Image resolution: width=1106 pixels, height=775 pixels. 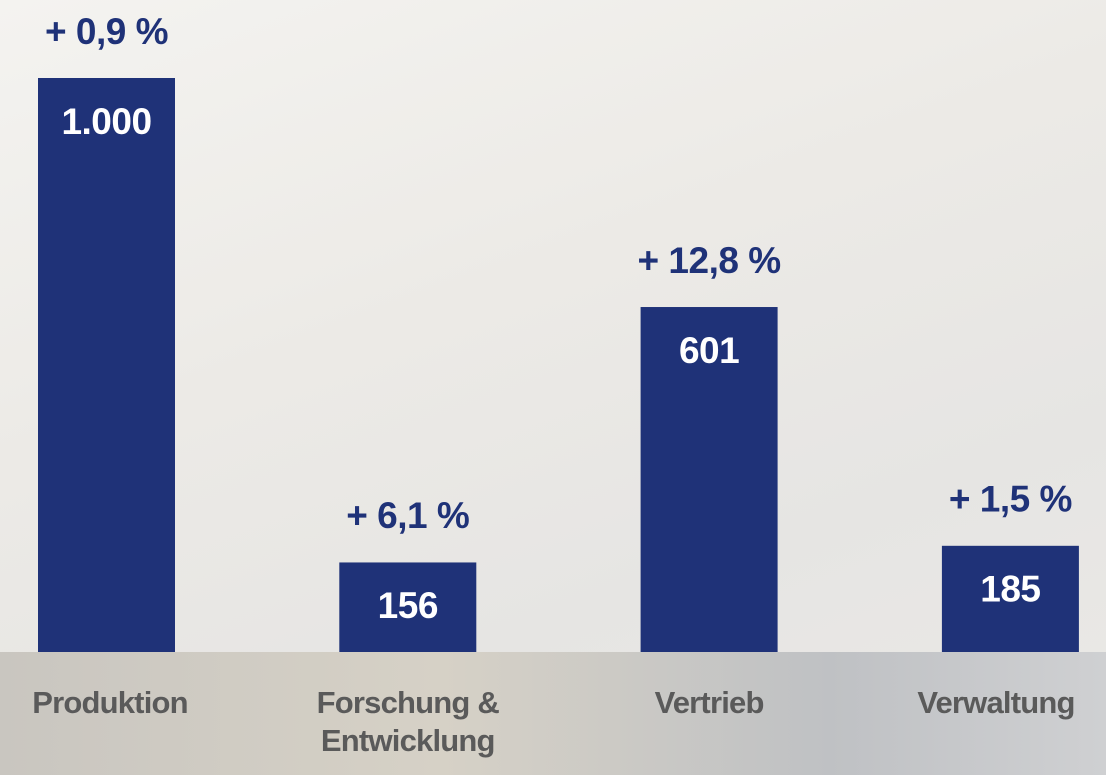 What do you see at coordinates (709, 702) in the screenshot?
I see `x-tick-label: Vertrieb` at bounding box center [709, 702].